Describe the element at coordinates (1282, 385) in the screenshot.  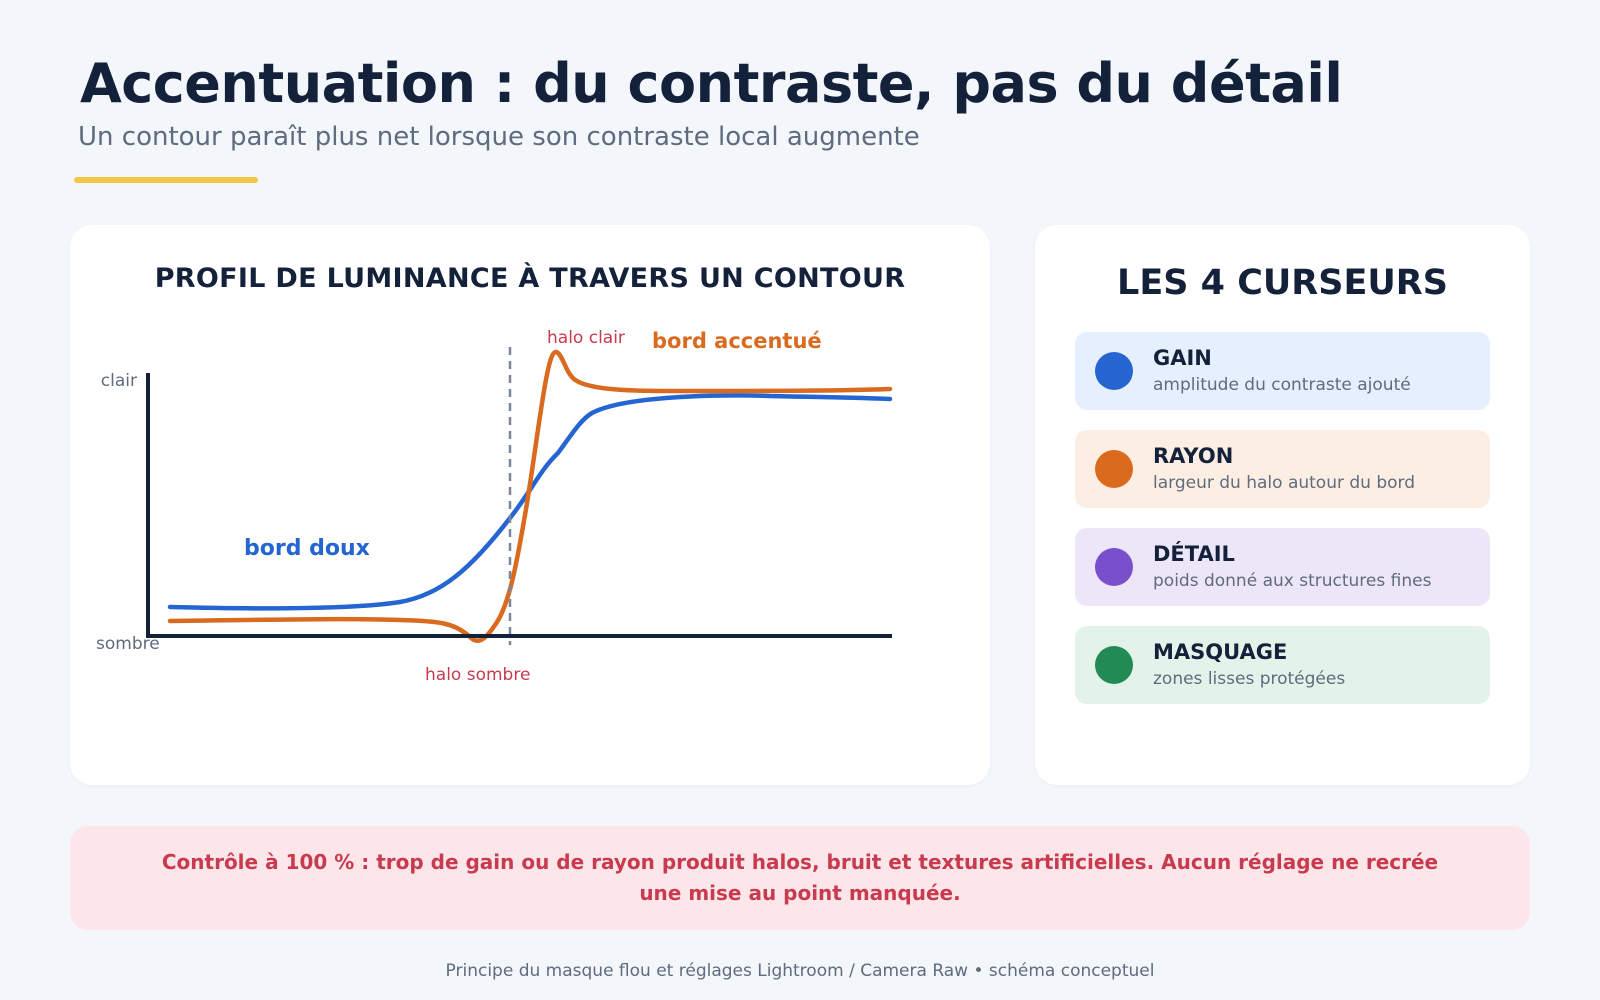
I see `slider-desc: amplitude du contraste ajouté` at that location.